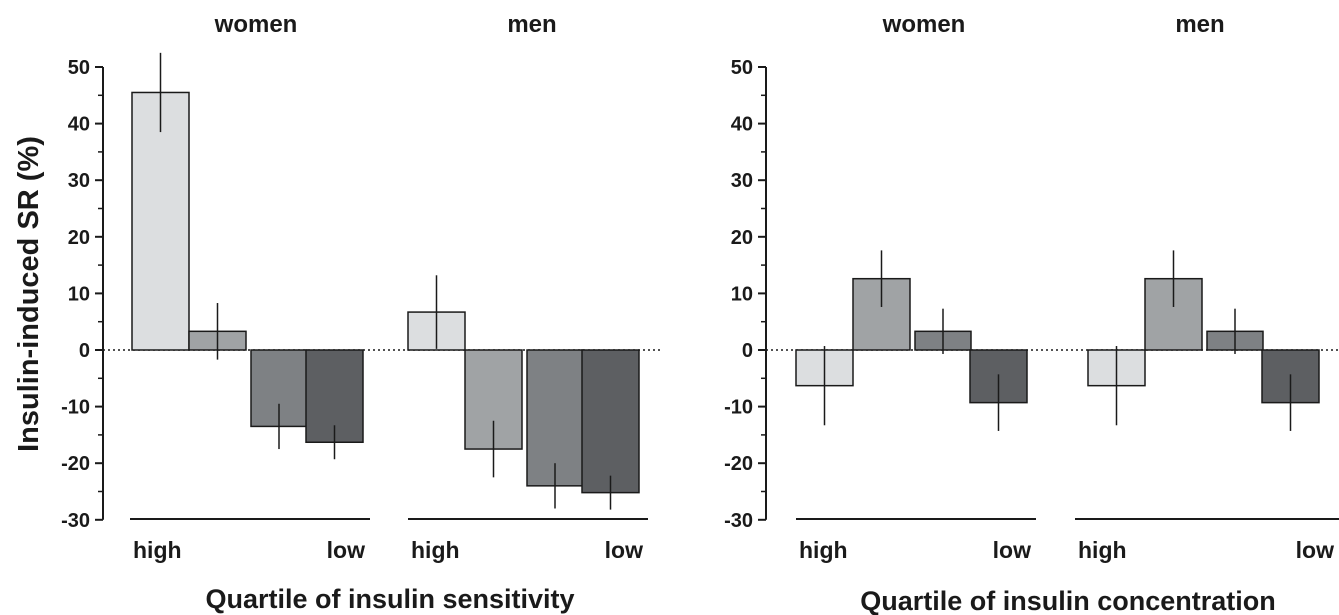 This screenshot has width=1339, height=615. I want to click on x-axis-label-sensitivity: Quartile of insulin sensitivity, so click(389, 599).